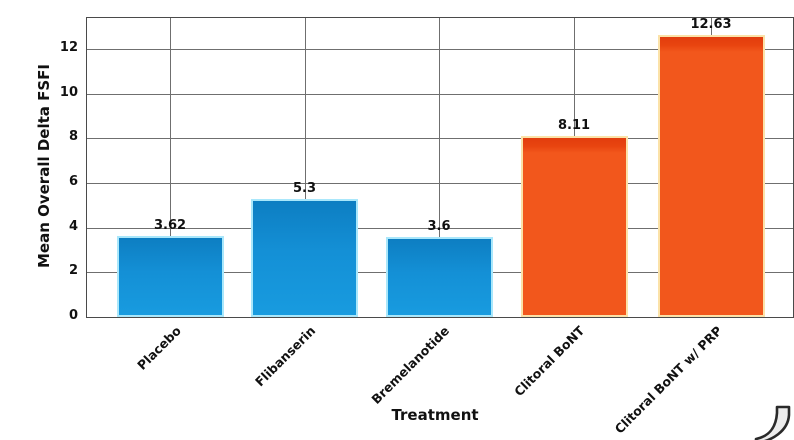  I want to click on bar-clitoral-bont-w-prp, so click(711, 176).